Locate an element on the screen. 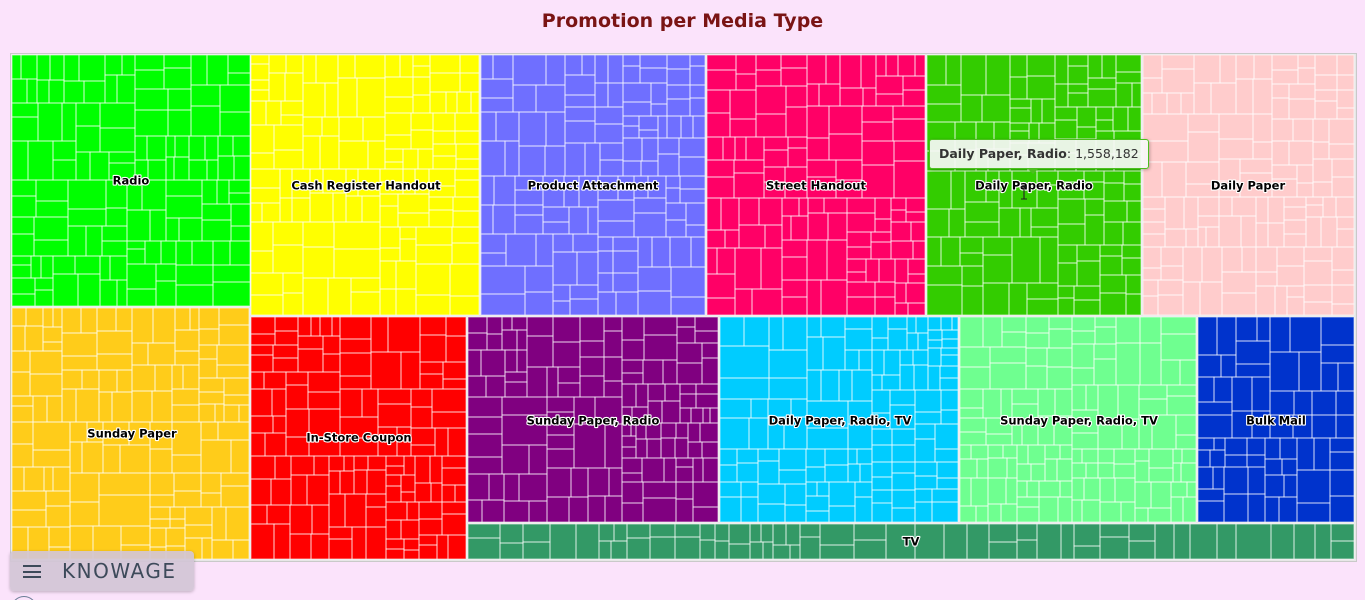 Image resolution: width=1365 pixels, height=600 pixels. treemap-tile-label: Cash Register Handout is located at coordinates (366, 186).